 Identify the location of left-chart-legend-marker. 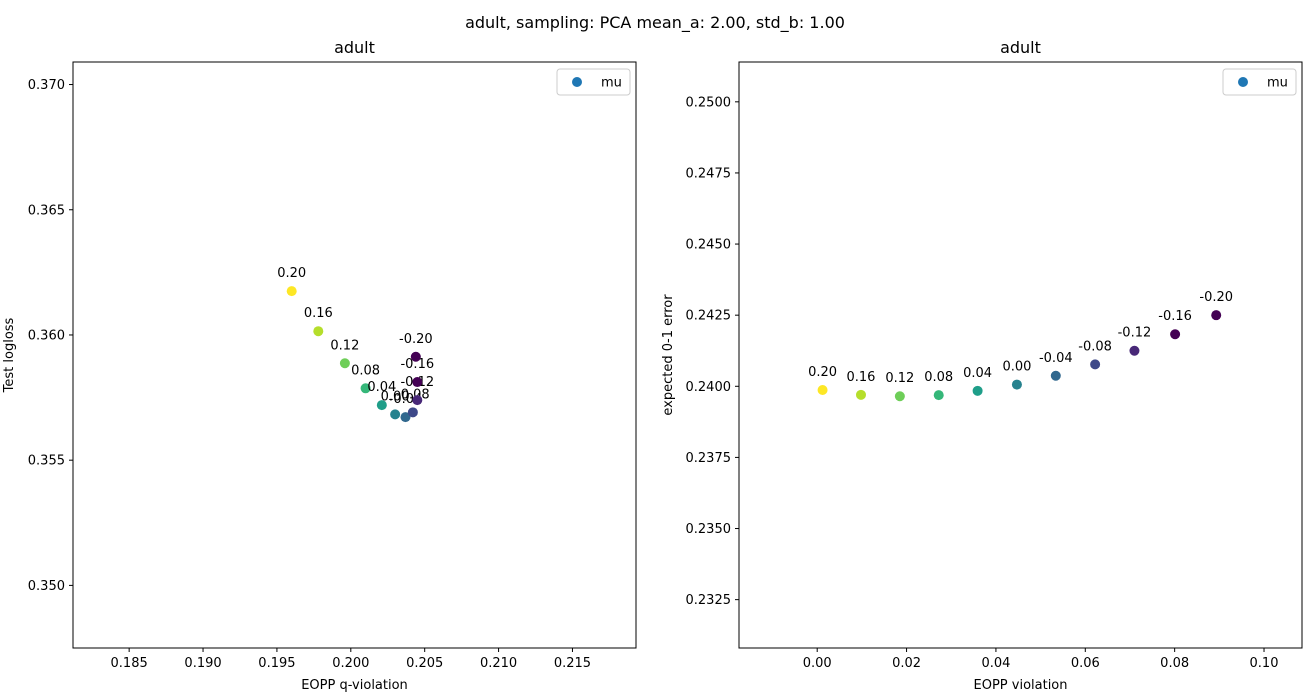
(577, 82).